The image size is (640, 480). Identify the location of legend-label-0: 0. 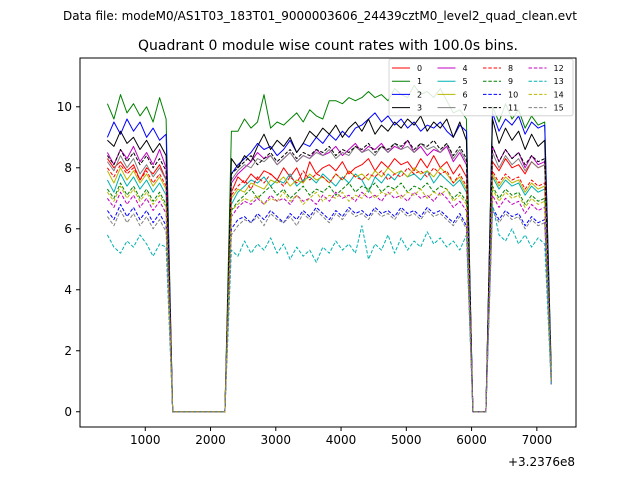
(419, 68).